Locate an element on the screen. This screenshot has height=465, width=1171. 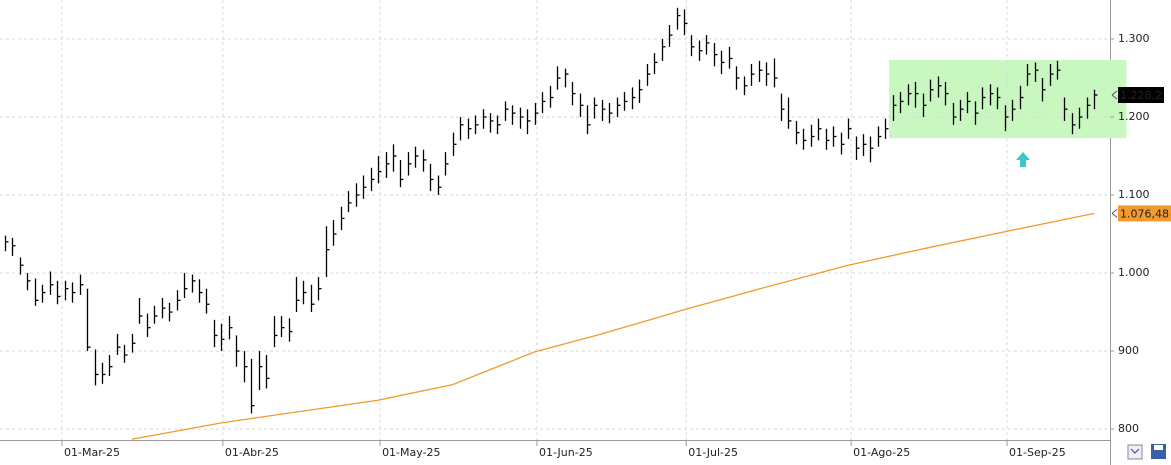
price-label: 1.228,2 is located at coordinates (1141, 95).